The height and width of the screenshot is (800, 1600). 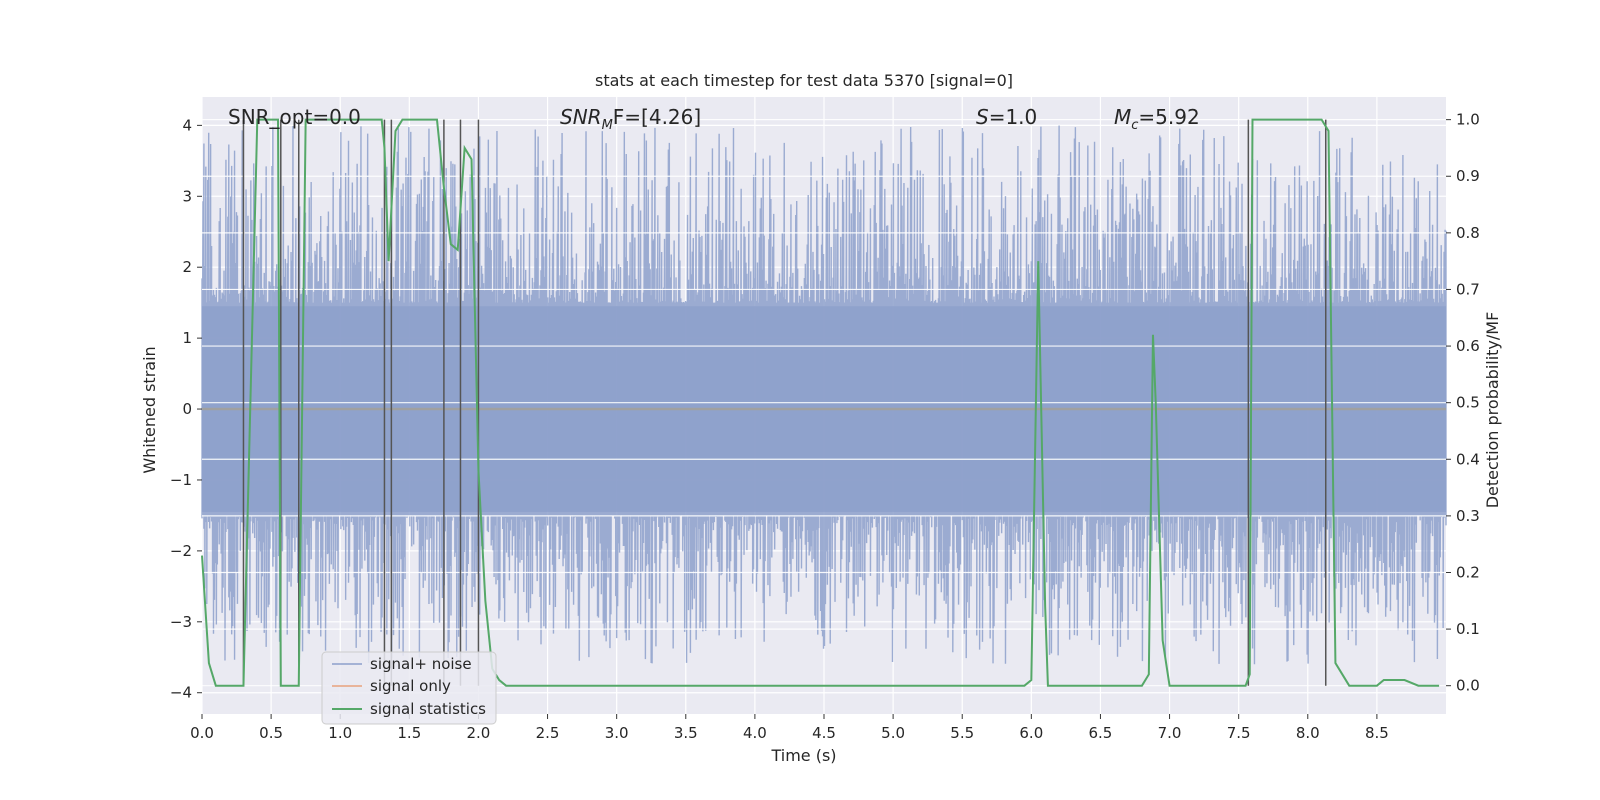 I want to click on legend-label-signal-only: signal only, so click(x=410, y=686).